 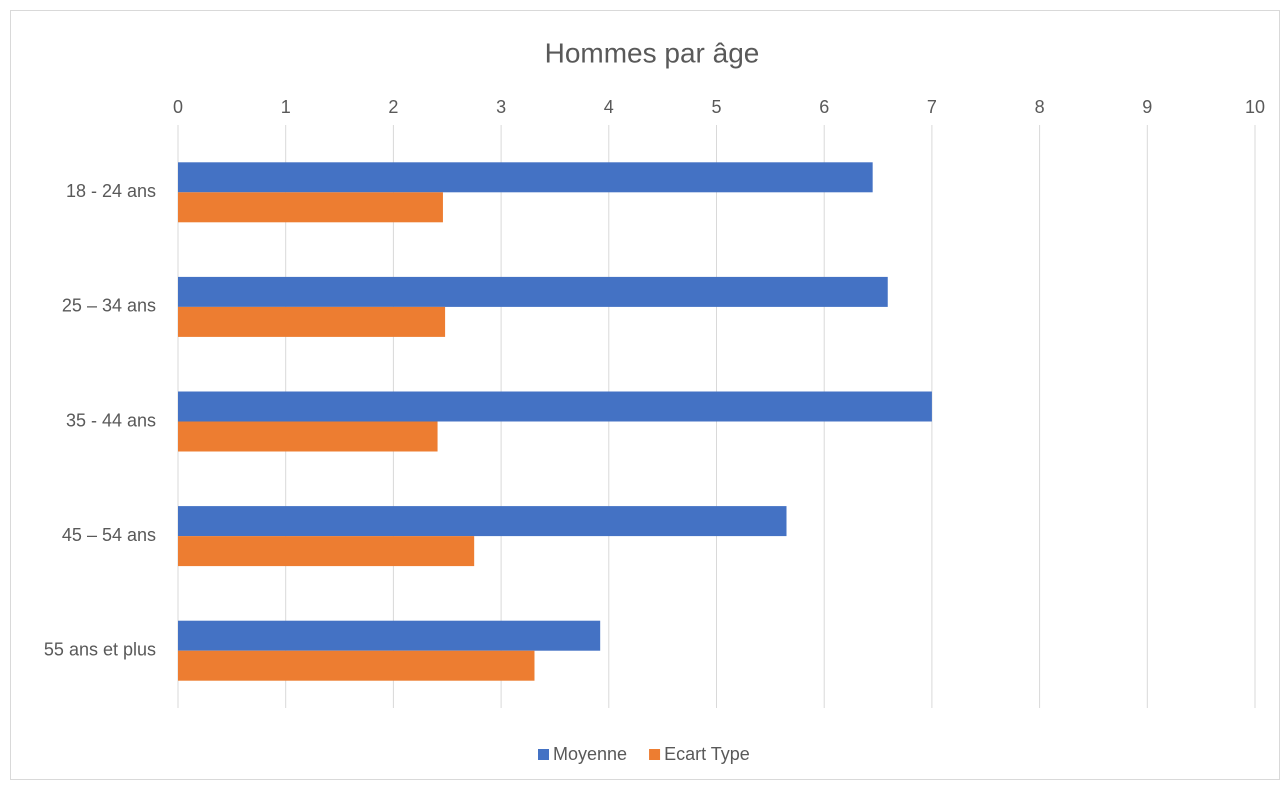 What do you see at coordinates (109, 535) in the screenshot?
I see `y-tick-label: 45 – 54 ans` at bounding box center [109, 535].